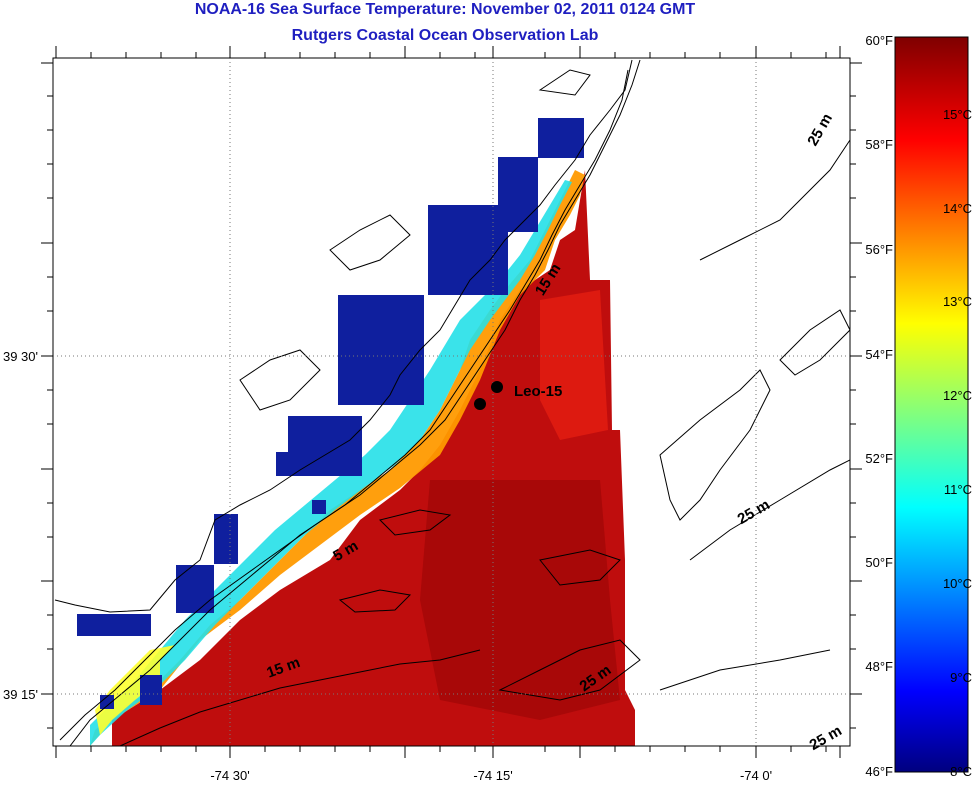 The image size is (976, 785). What do you see at coordinates (879, 354) in the screenshot?
I see `colorbar-f-label: 54°F` at bounding box center [879, 354].